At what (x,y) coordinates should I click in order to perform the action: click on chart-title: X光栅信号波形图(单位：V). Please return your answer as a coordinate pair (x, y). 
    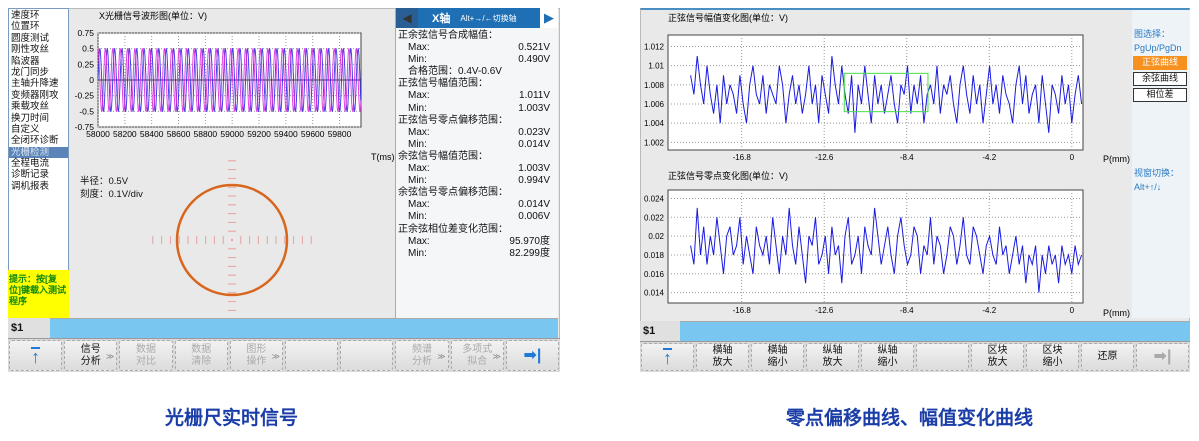
    Looking at the image, I should click on (153, 15).